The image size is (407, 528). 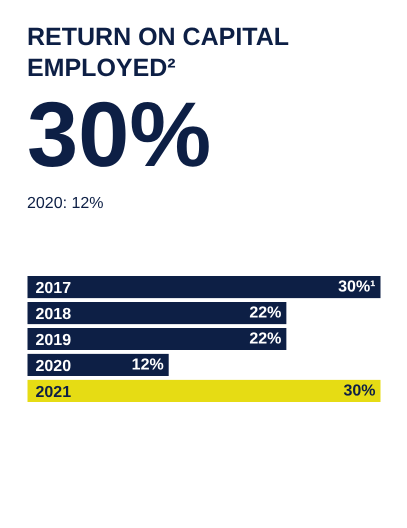 I want to click on y-tick-label: 2021, so click(x=54, y=392).